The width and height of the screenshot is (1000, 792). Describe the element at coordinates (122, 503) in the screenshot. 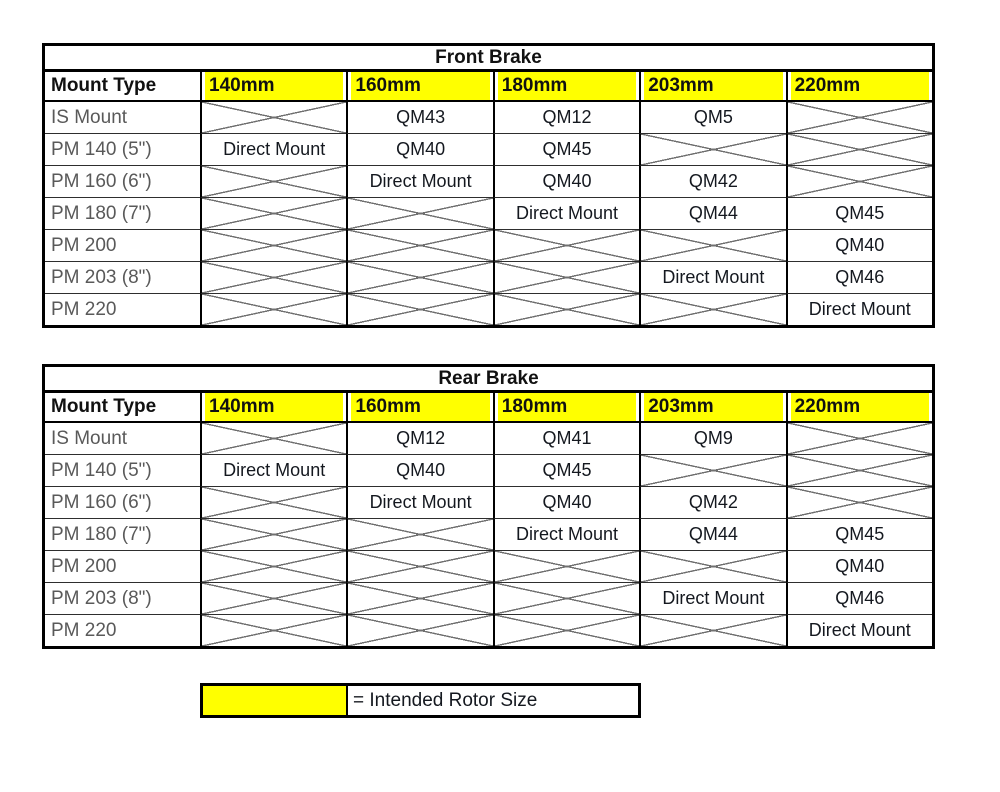

I see `row-label: PM 160 (6")` at that location.